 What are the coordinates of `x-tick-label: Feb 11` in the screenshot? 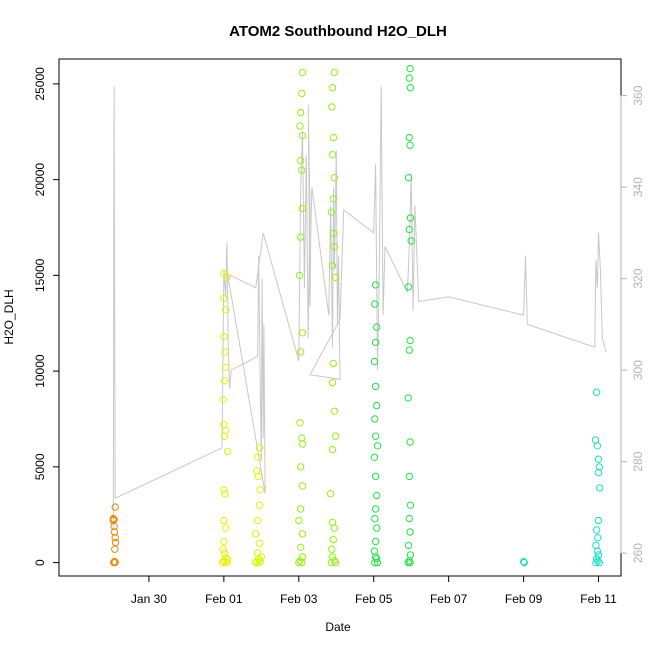 It's located at (598, 599).